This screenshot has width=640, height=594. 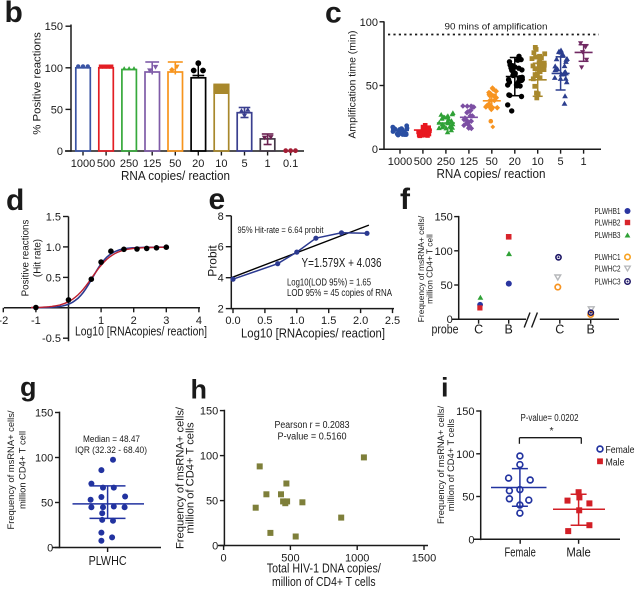 What do you see at coordinates (199, 321) in the screenshot?
I see `svg-text: 4` at bounding box center [199, 321].